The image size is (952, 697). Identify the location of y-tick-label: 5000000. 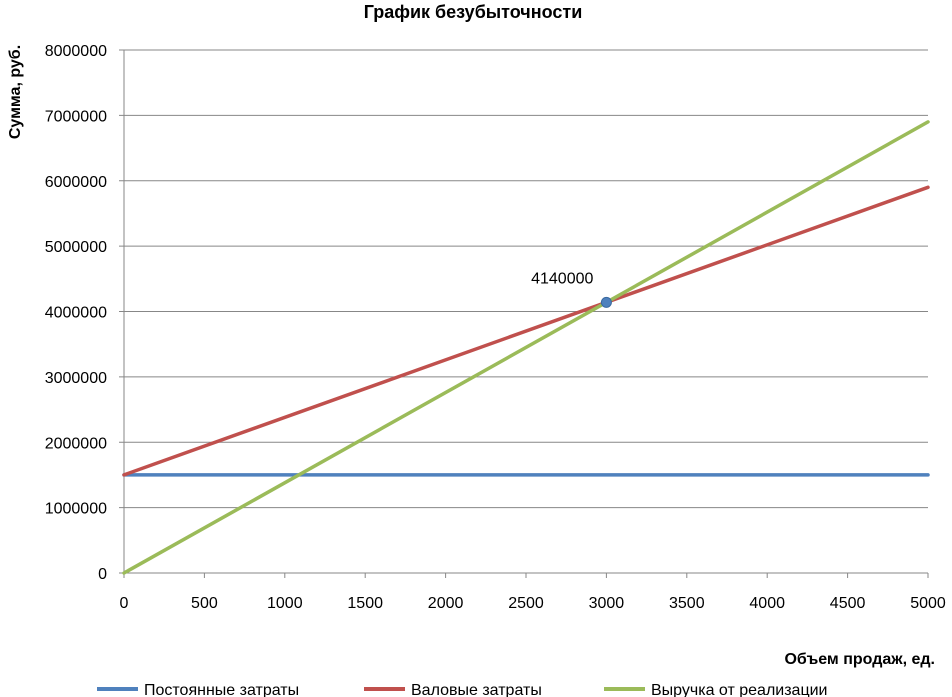
(76, 247).